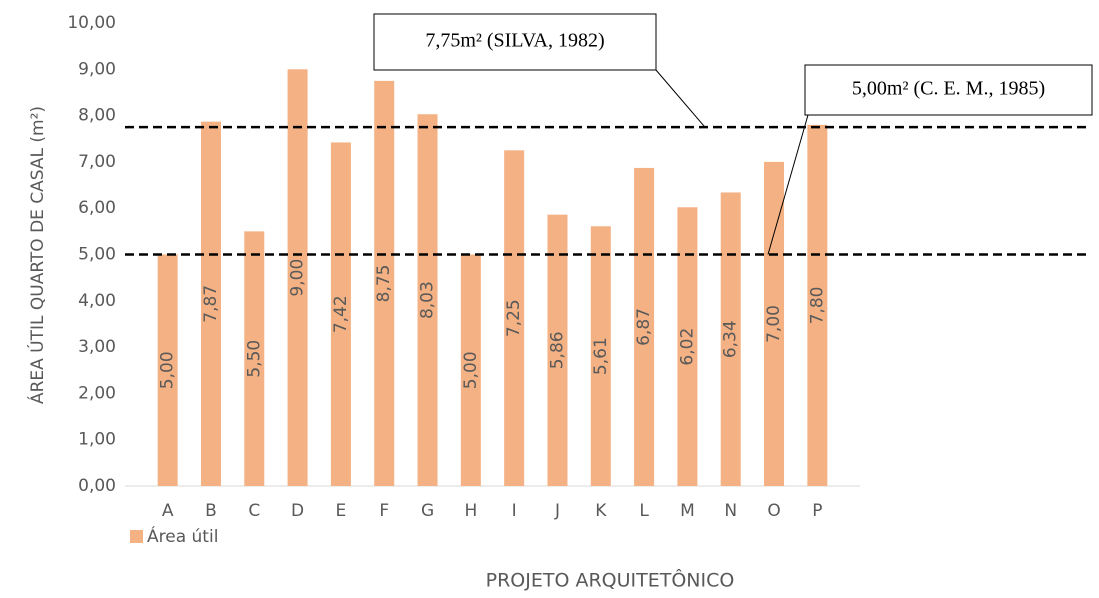 The image size is (1099, 598). I want to click on x-tick-label: F, so click(384, 511).